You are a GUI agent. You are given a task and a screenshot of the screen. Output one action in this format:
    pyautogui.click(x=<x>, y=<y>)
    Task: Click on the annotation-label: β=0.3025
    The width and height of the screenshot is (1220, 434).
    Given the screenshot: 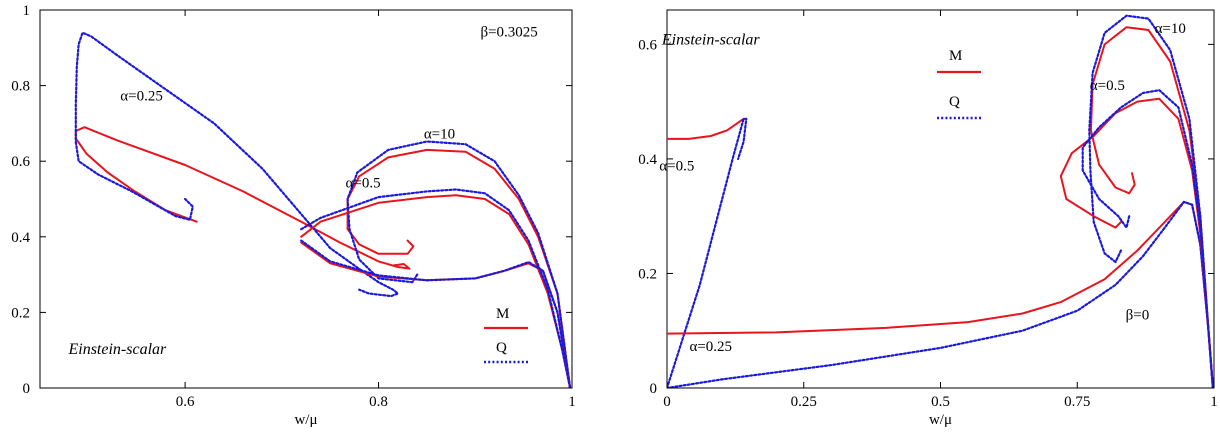 What is the action you would take?
    pyautogui.click(x=508, y=32)
    